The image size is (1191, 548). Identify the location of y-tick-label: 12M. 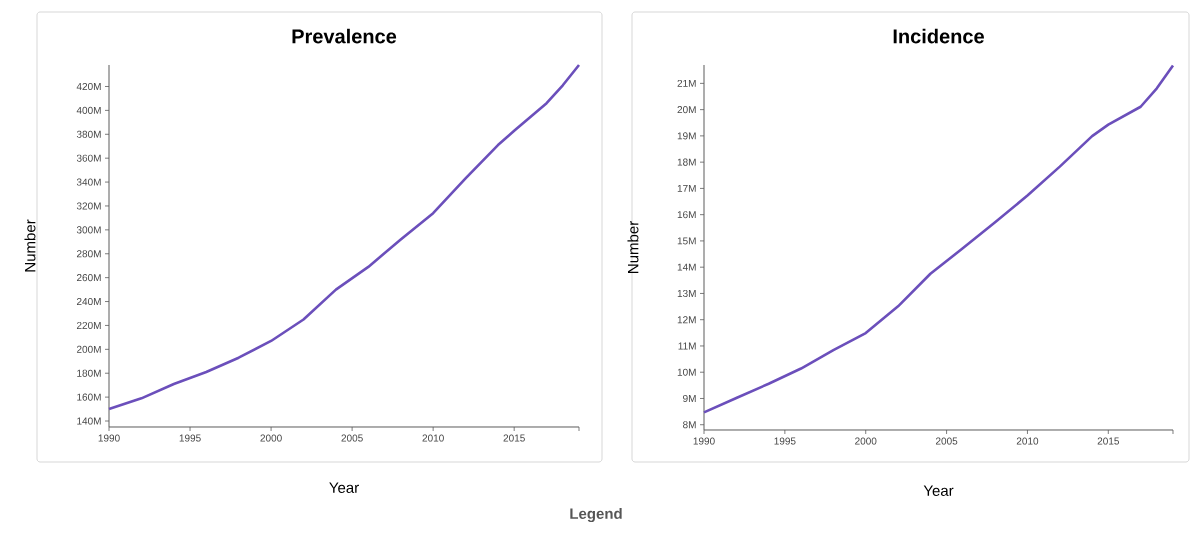
(686, 320).